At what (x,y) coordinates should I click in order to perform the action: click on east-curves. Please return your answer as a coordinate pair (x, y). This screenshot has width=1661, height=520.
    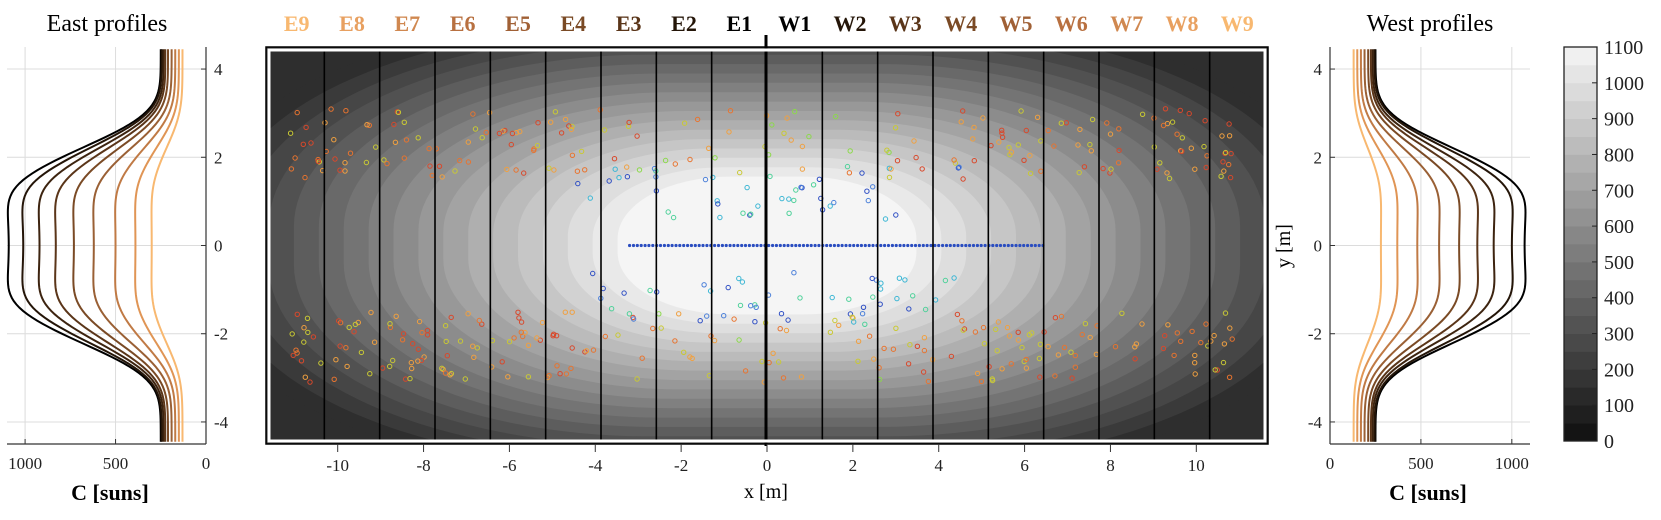
    Looking at the image, I should click on (95, 245).